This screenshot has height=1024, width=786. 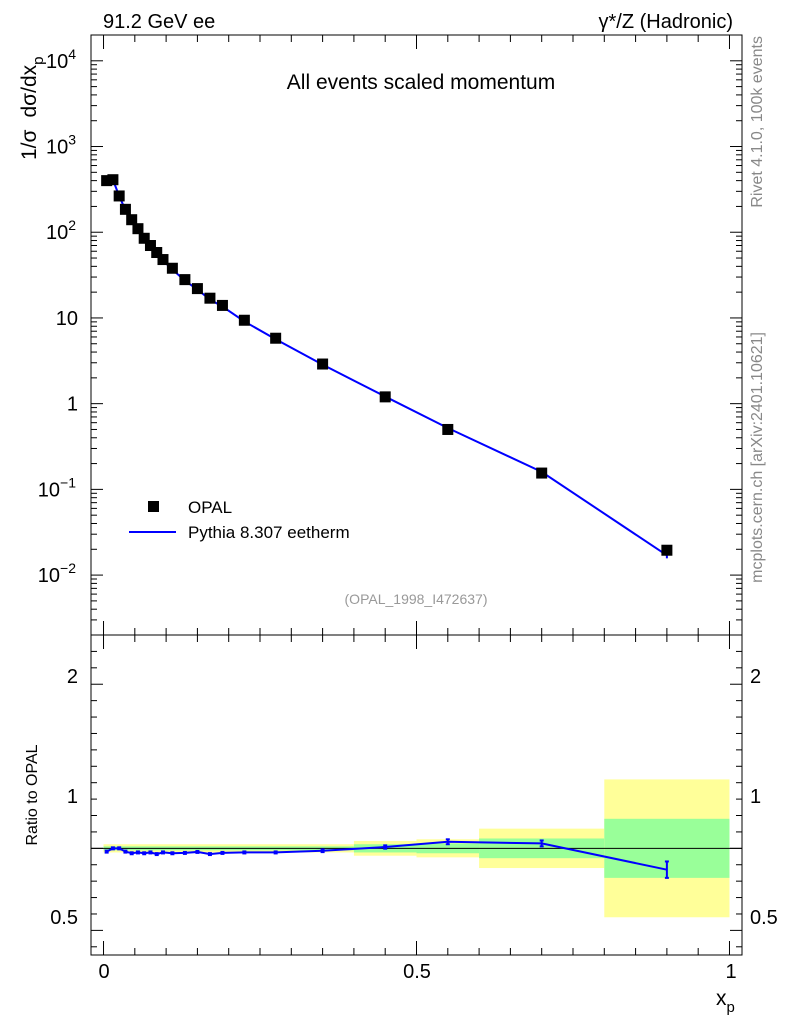 I want to click on header-left-label: 91.2 GeV ee, so click(x=159, y=22).